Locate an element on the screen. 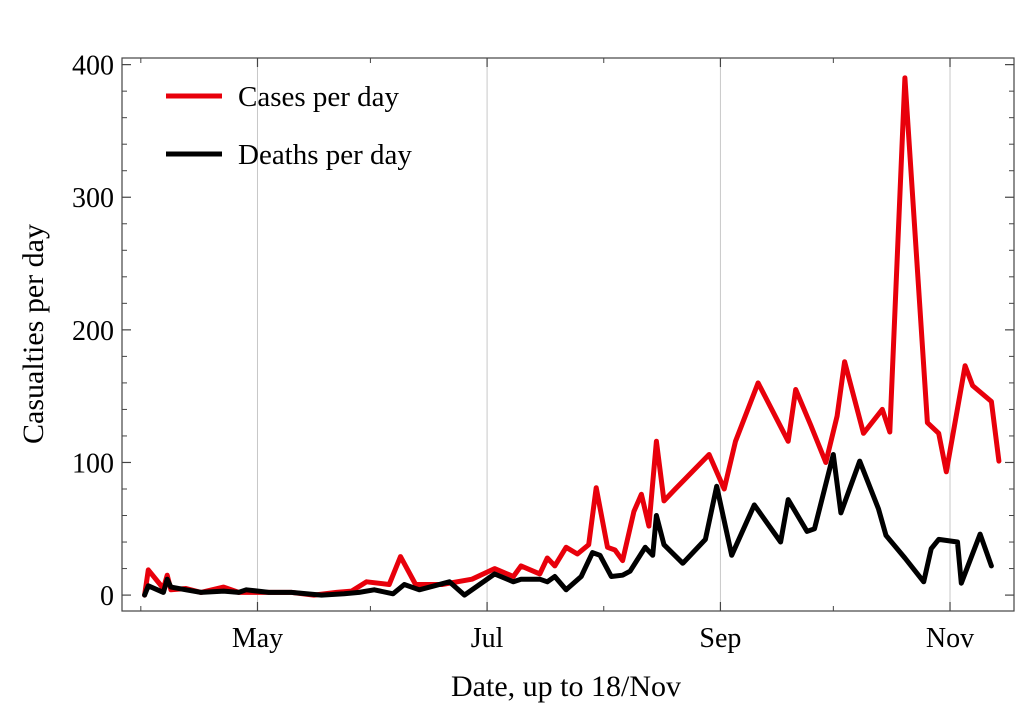 Image resolution: width=1028 pixels, height=718 pixels. x-tick-label: Nov is located at coordinates (950, 638).